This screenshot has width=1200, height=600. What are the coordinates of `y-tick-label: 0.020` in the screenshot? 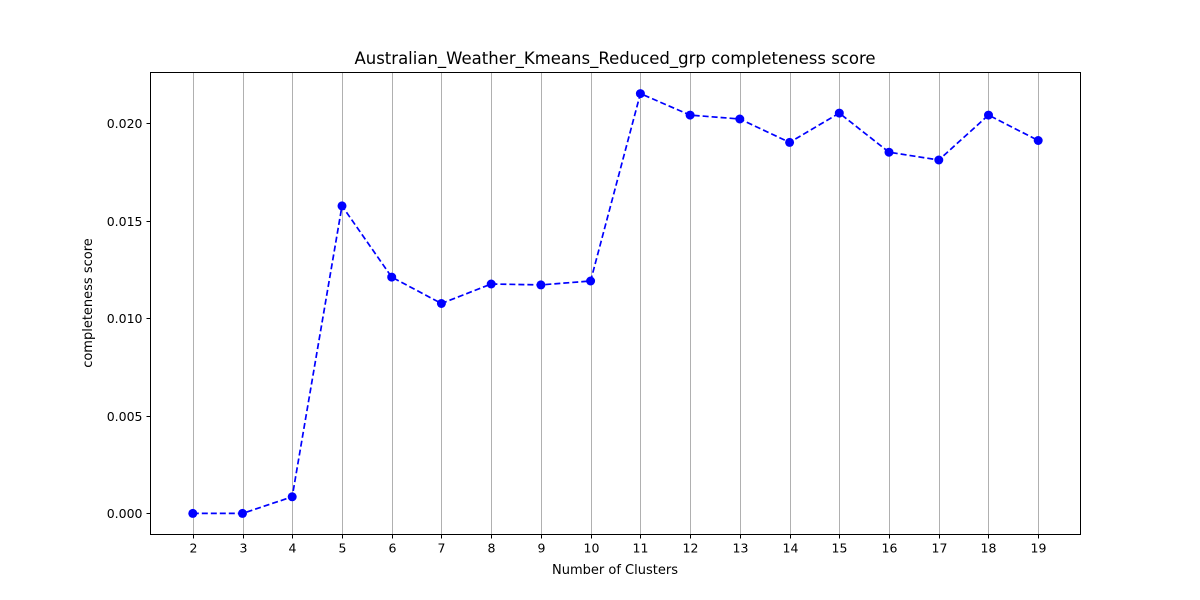 It's located at (125, 123).